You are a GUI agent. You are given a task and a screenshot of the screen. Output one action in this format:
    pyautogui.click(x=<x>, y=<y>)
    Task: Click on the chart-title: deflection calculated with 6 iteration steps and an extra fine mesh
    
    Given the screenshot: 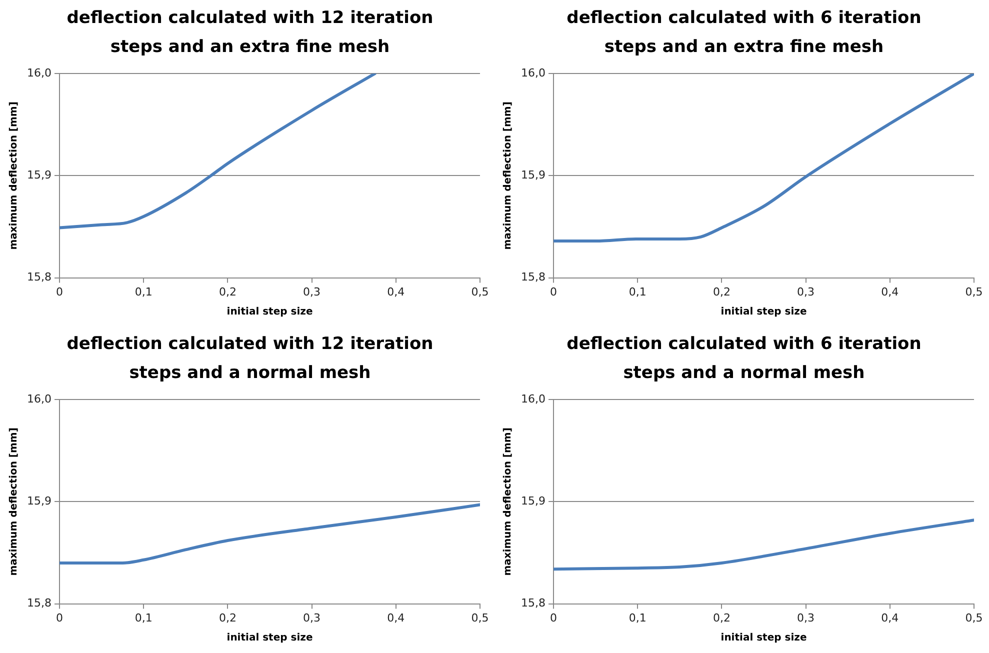 What is the action you would take?
    pyautogui.click(x=744, y=33)
    